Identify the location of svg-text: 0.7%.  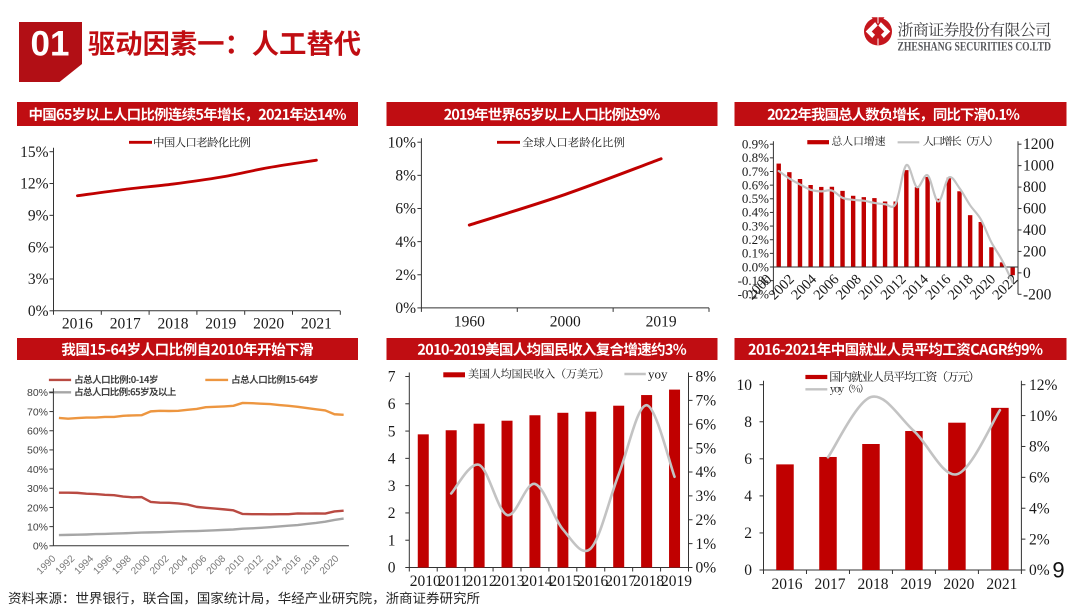
(755, 171).